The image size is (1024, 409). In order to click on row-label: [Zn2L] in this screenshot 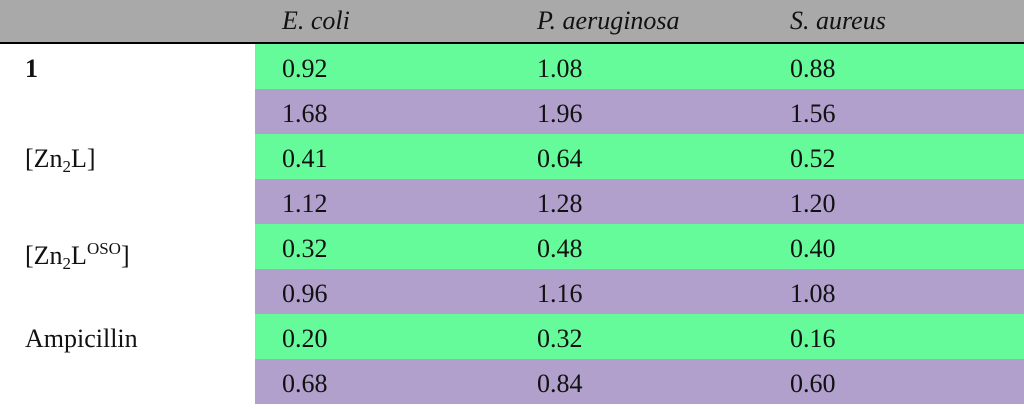, I will do `click(60, 156)`.